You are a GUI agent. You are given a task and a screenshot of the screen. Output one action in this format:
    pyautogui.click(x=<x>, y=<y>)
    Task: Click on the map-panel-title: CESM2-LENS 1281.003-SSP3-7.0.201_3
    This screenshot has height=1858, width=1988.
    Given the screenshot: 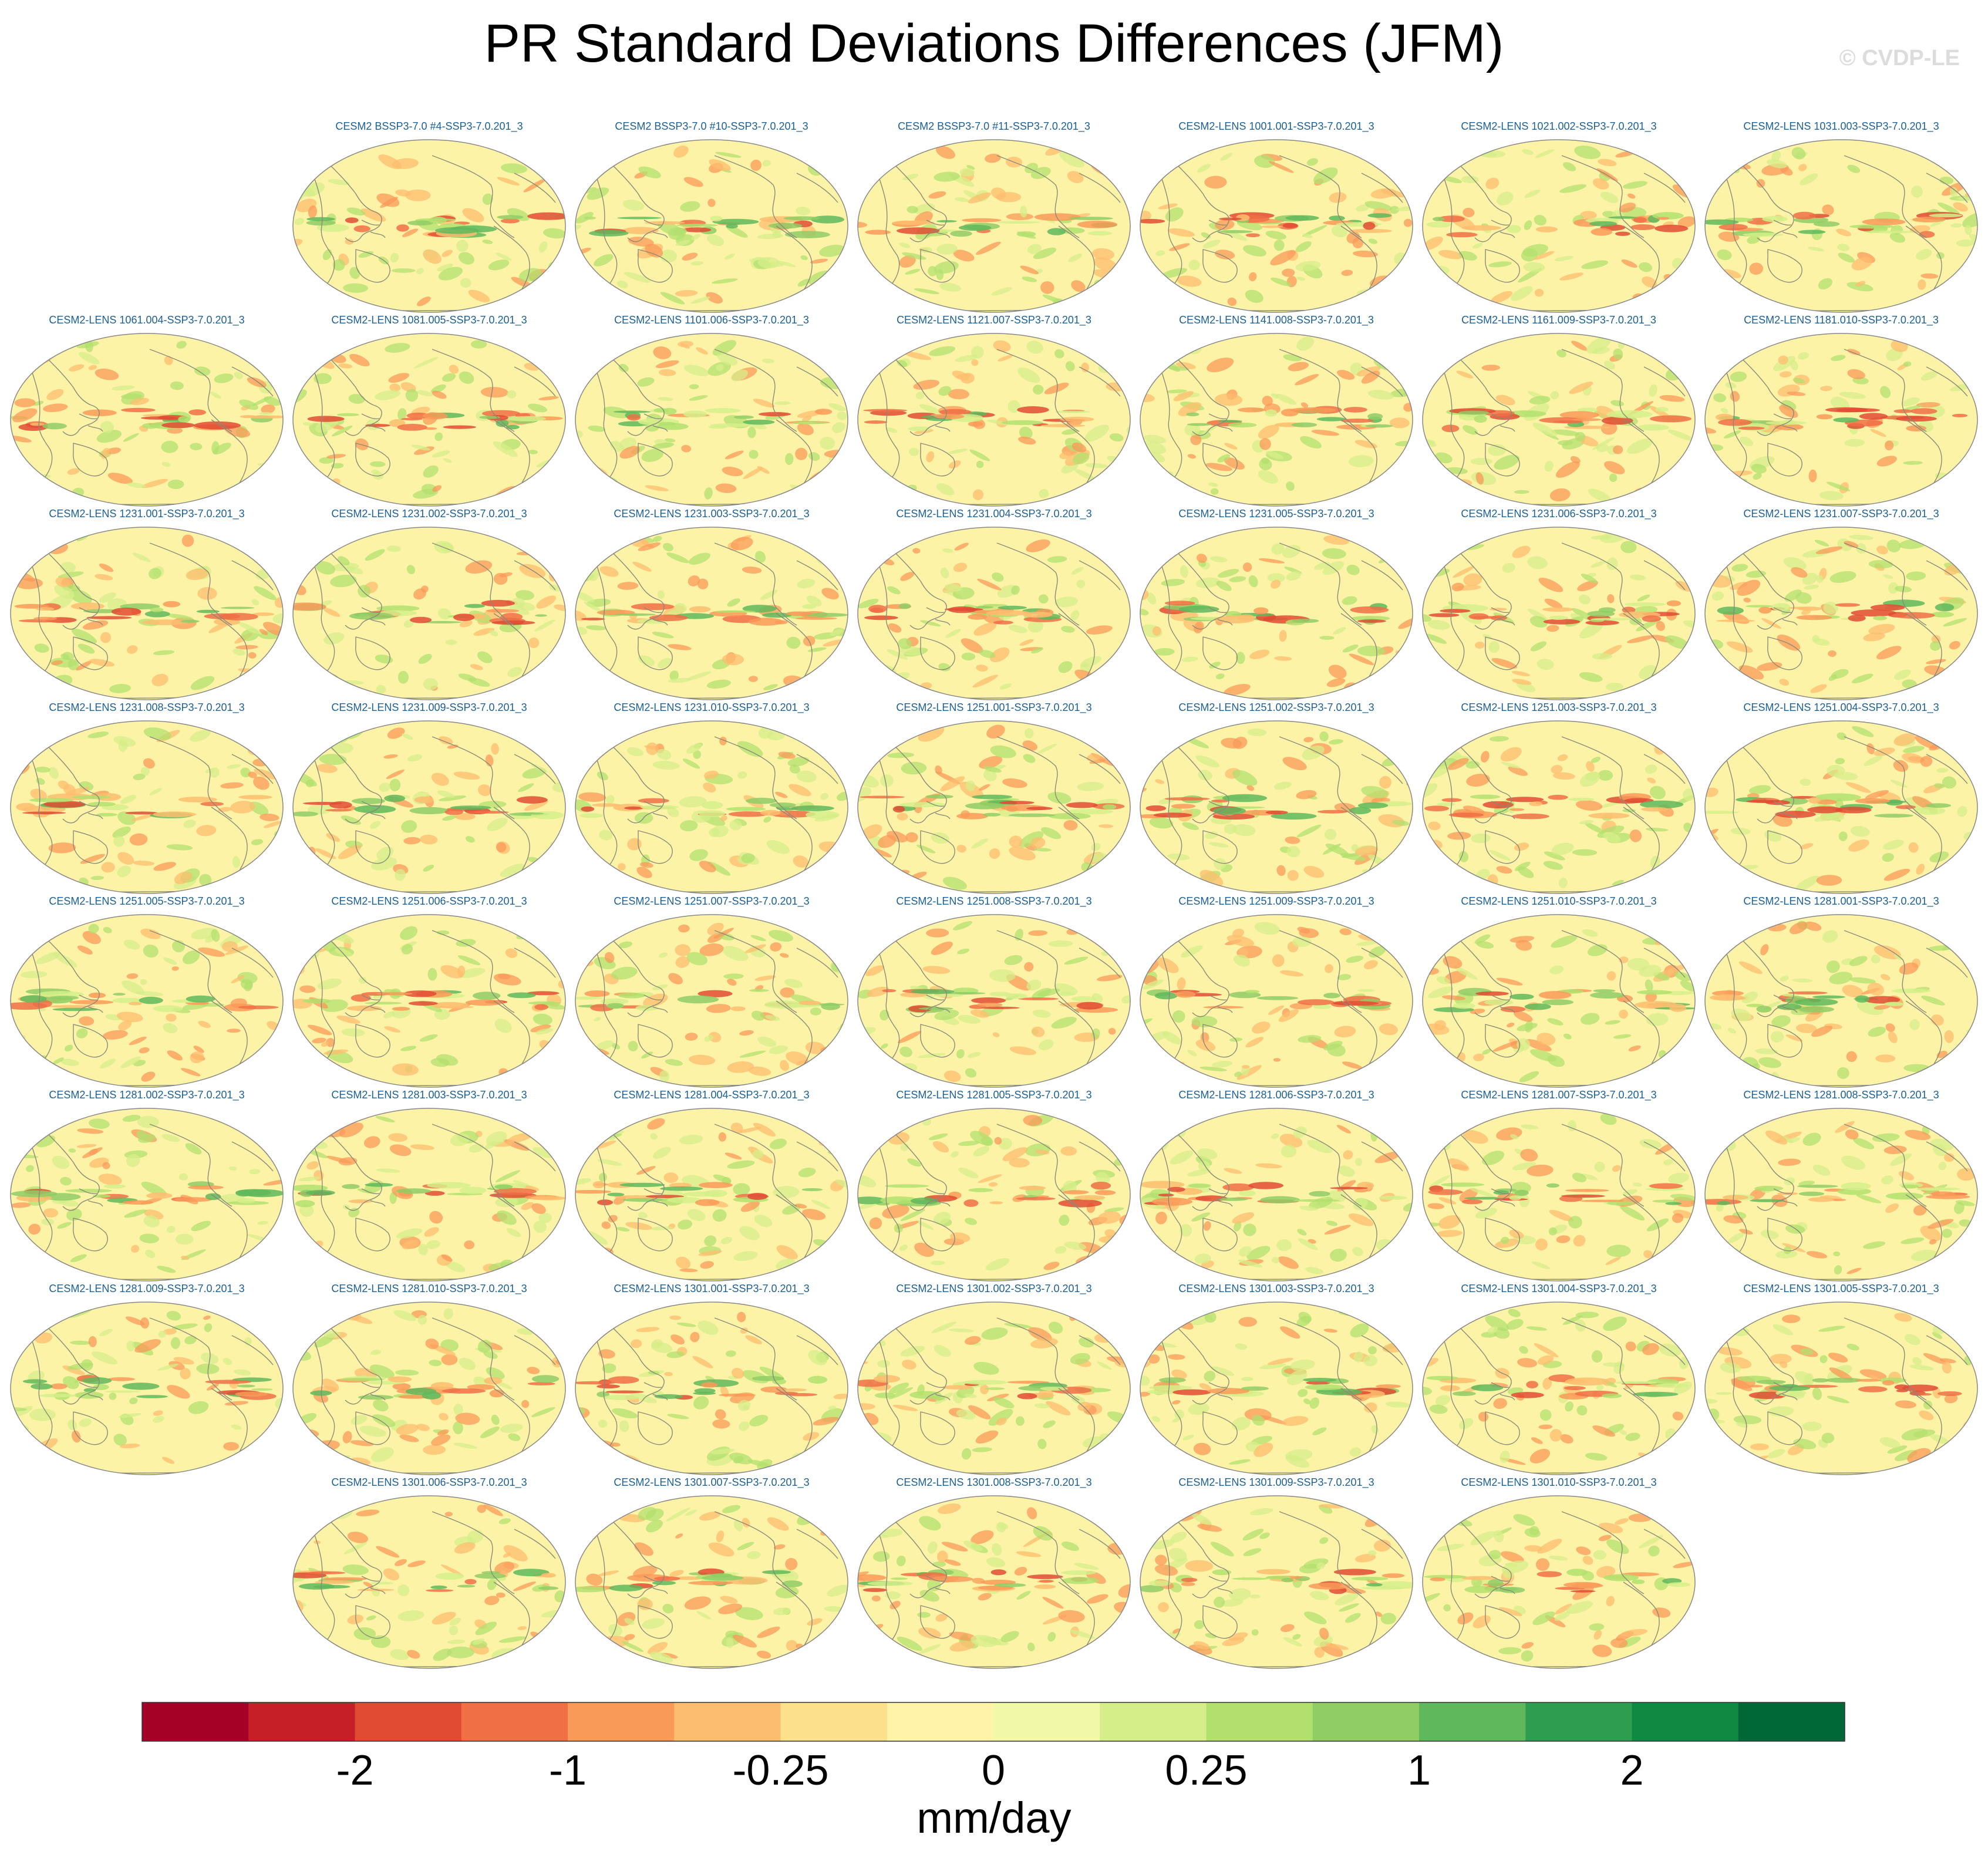 What is the action you would take?
    pyautogui.click(x=429, y=1095)
    